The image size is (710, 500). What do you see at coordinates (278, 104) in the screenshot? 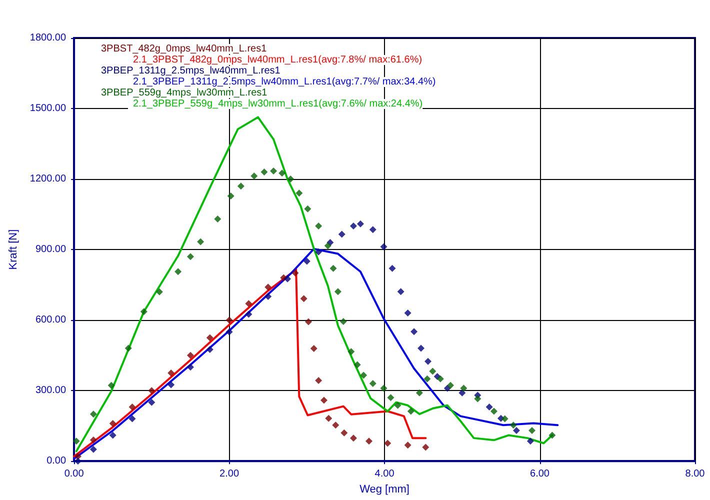
I see `text: 2.1_3PBEP_559g_4mps_lw30mm_L.res1(avg:7.6%/ max:24.4%)` at bounding box center [278, 104].